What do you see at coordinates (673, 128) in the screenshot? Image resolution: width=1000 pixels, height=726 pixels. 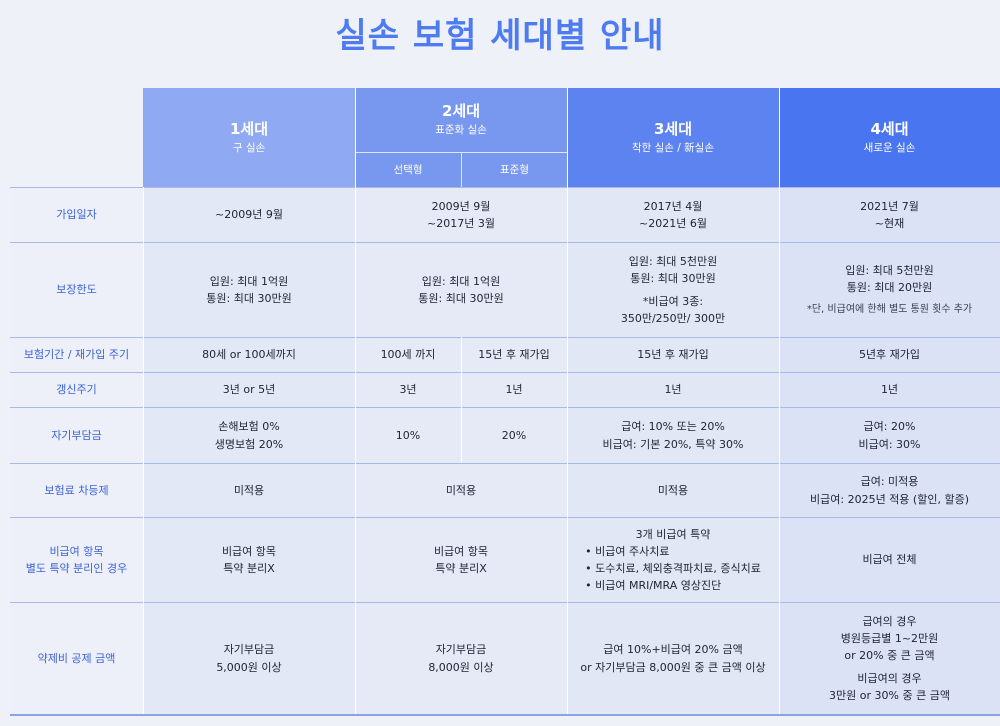 I see `gen3-name: 3세대` at bounding box center [673, 128].